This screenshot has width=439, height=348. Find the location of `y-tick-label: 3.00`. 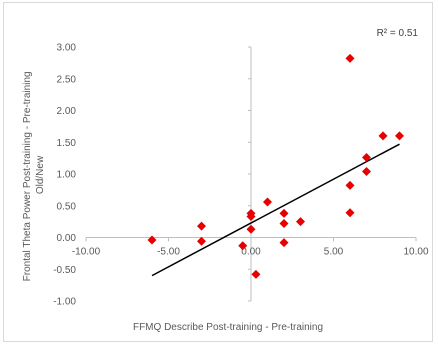

y-tick-label: 3.00 is located at coordinates (67, 48).